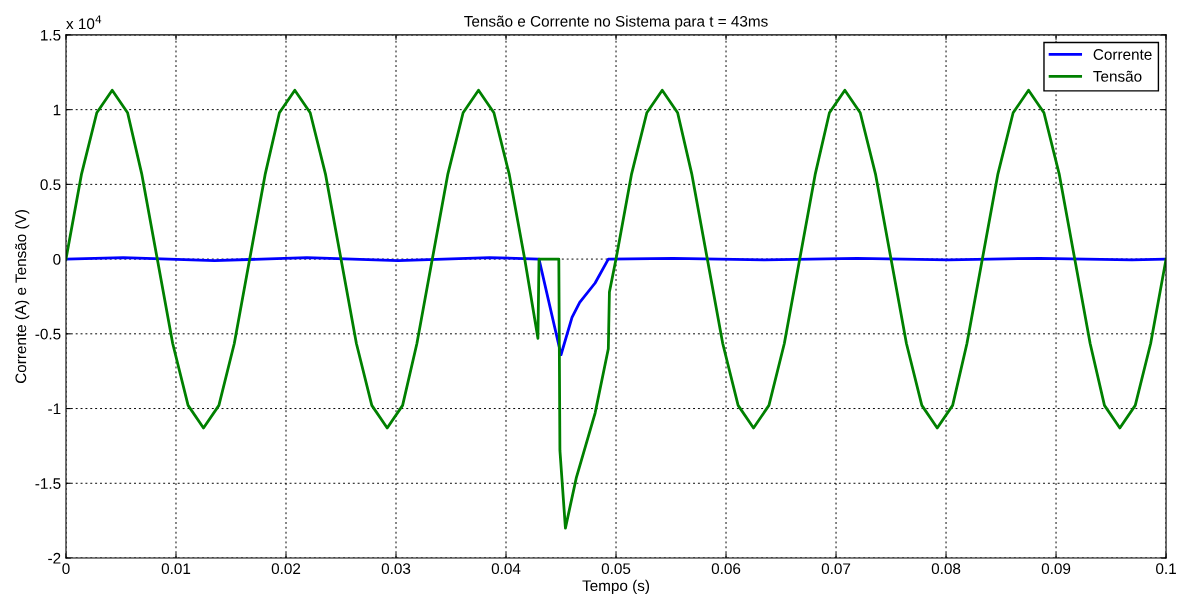  I want to click on y-tick-label: -0.5, so click(48, 334).